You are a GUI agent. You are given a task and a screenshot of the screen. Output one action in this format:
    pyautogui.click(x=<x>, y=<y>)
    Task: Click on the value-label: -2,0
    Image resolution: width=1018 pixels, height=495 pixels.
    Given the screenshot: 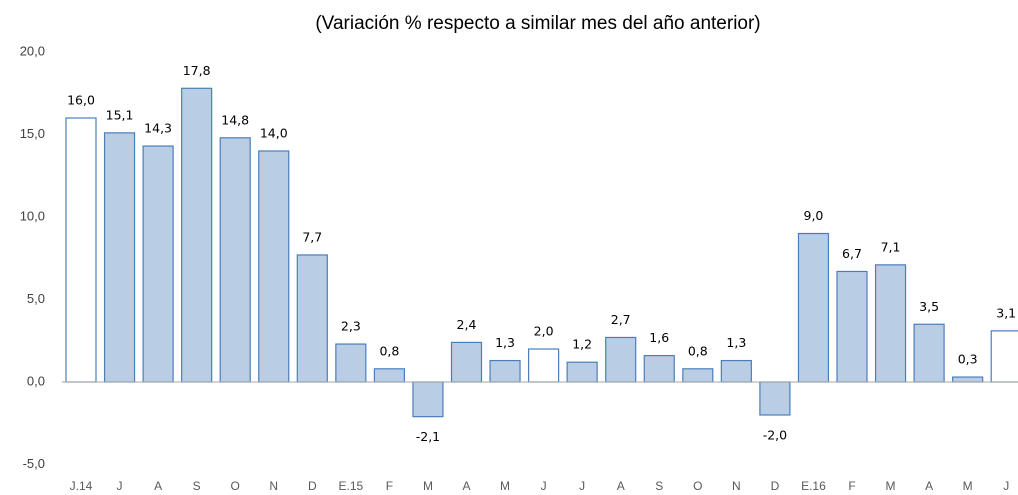 What is the action you would take?
    pyautogui.click(x=775, y=435)
    